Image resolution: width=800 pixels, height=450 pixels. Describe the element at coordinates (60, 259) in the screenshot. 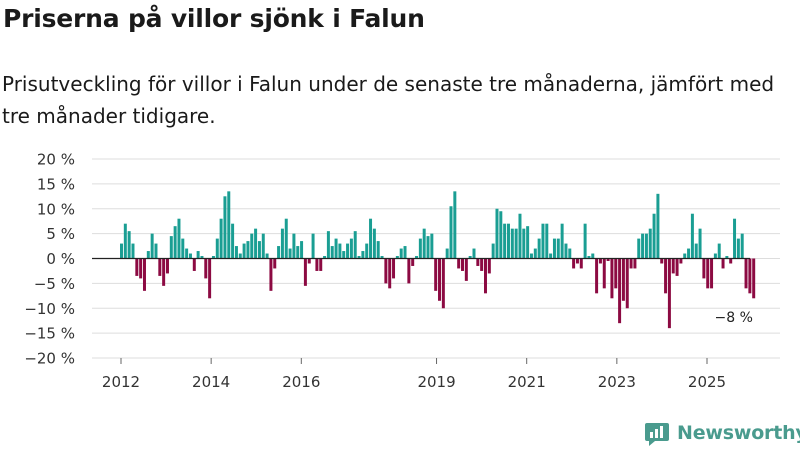

I see `y-tick-label: 0 %` at that location.